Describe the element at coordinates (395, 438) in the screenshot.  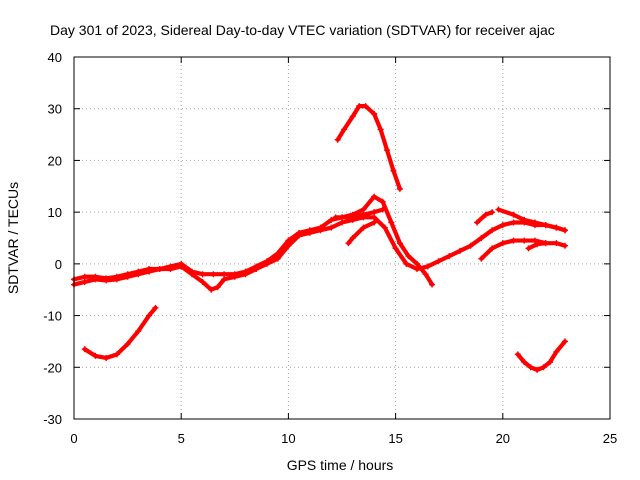
I see `x-tick-label: 15` at that location.